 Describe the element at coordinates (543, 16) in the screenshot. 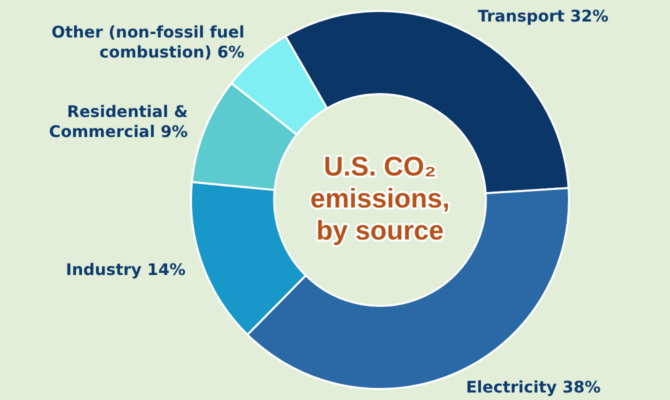

I see `slice-label: Transport 32%` at that location.